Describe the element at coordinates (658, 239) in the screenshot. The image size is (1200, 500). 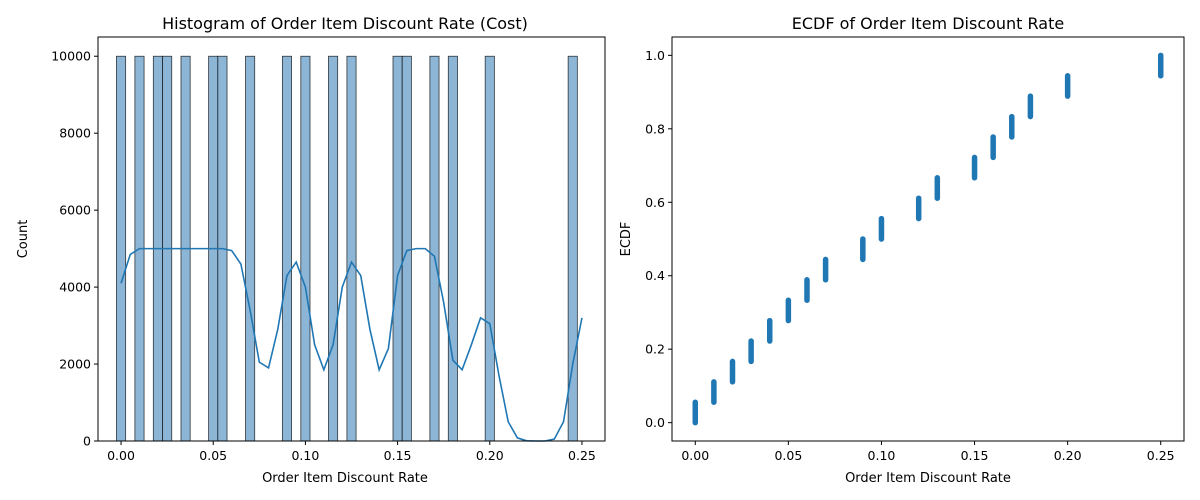
I see `ecdf-y-ticks: 0.0 0.2 0.4 0.6 0.8 1.0` at that location.